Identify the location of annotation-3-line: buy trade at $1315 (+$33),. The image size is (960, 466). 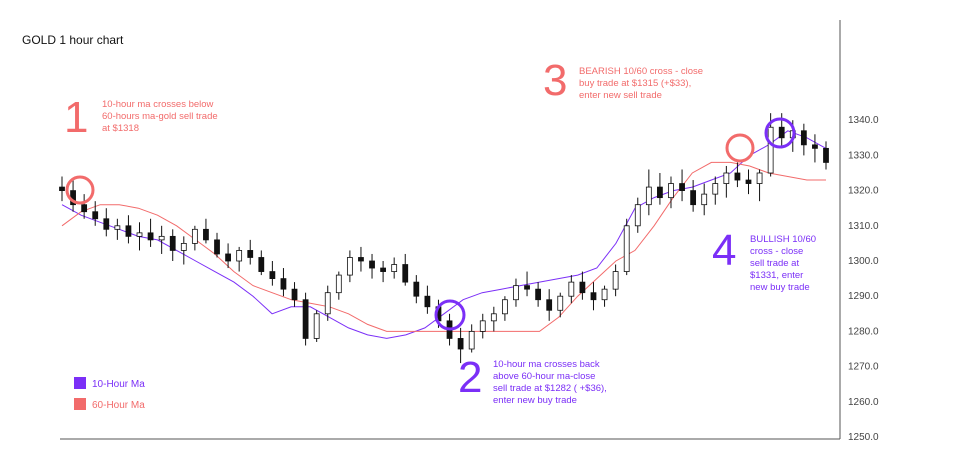
(635, 83).